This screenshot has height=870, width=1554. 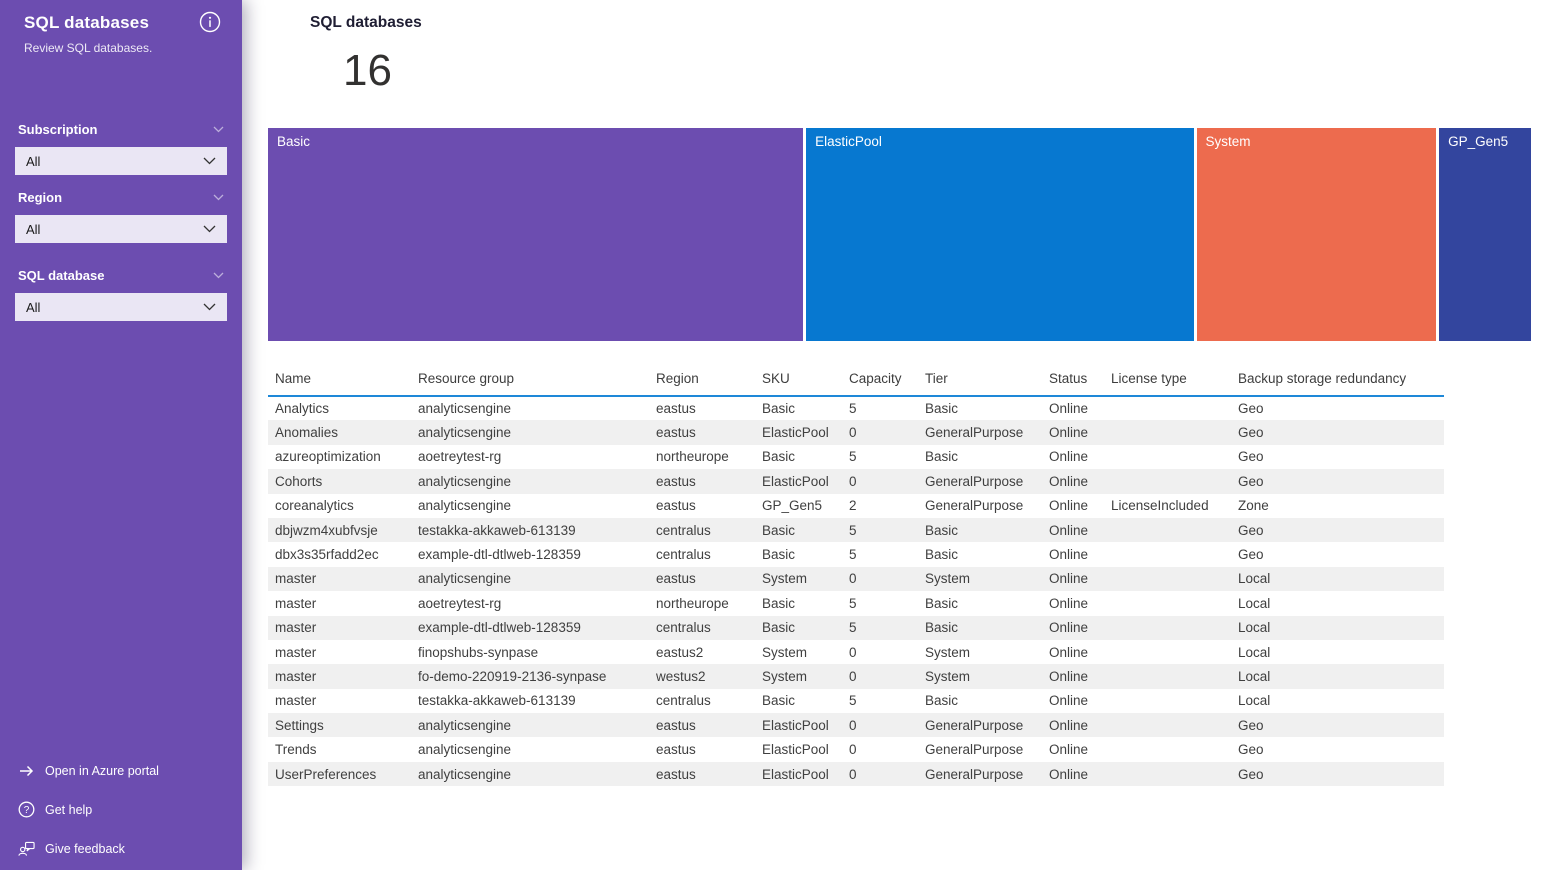 I want to click on parameter-filters: Subscription All Region All SQ, so click(x=121, y=220).